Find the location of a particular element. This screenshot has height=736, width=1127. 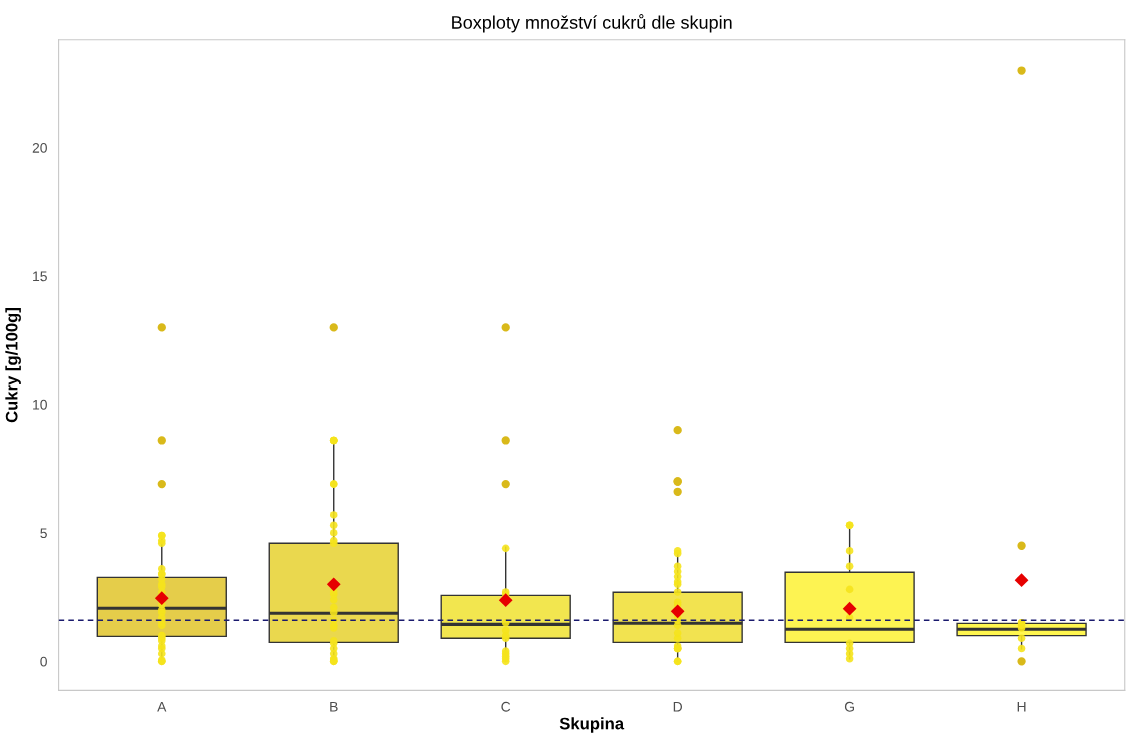

x-tick-label: A is located at coordinates (162, 706).